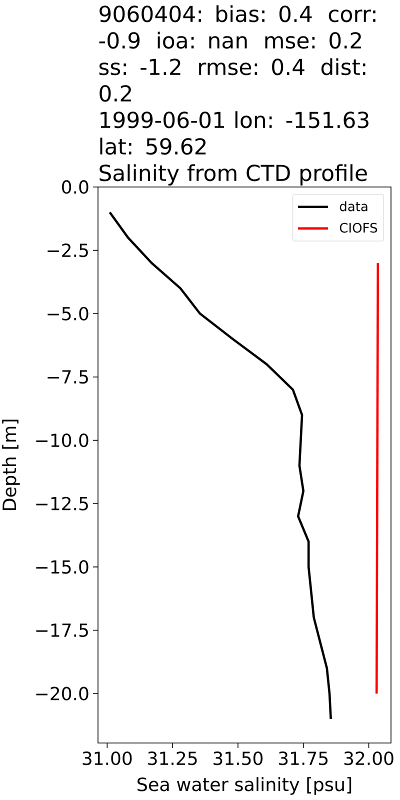 The image size is (400, 800). What do you see at coordinates (62, 440) in the screenshot?
I see `y-tick-label: −10.0` at bounding box center [62, 440].